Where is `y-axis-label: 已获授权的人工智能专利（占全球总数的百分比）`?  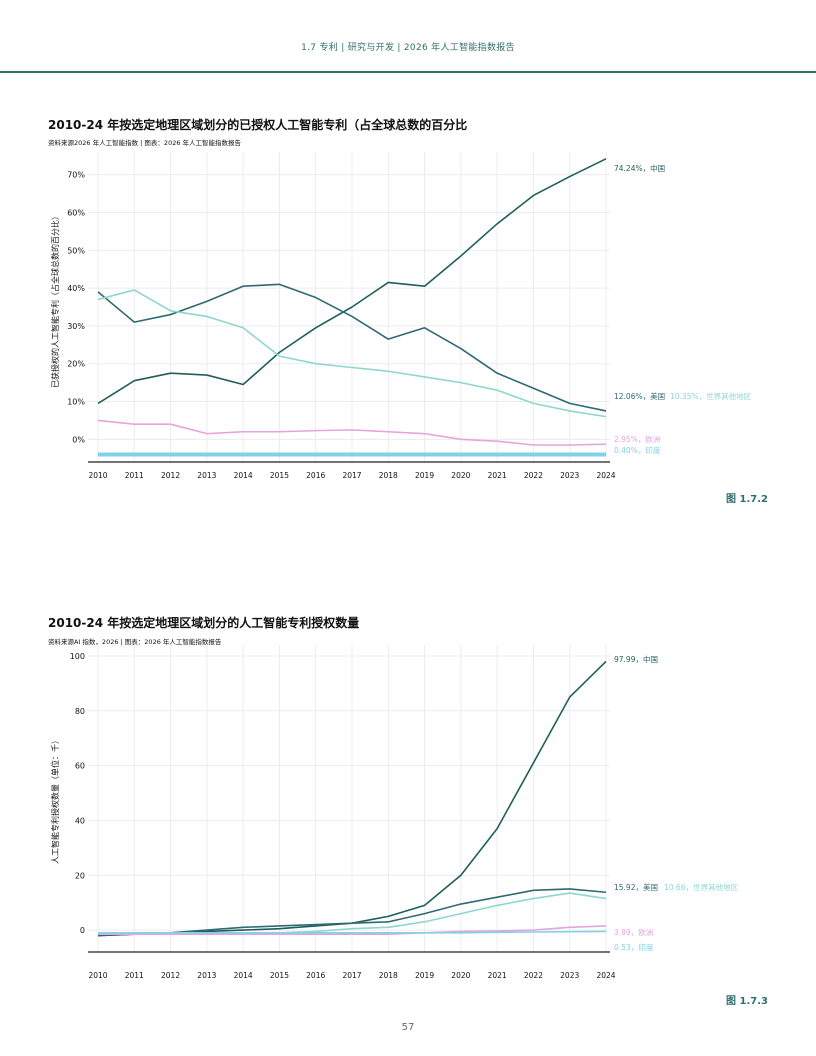
y-axis-label: 已获授权的人工智能专利（占全球总数的百分比） is located at coordinates (55, 300).